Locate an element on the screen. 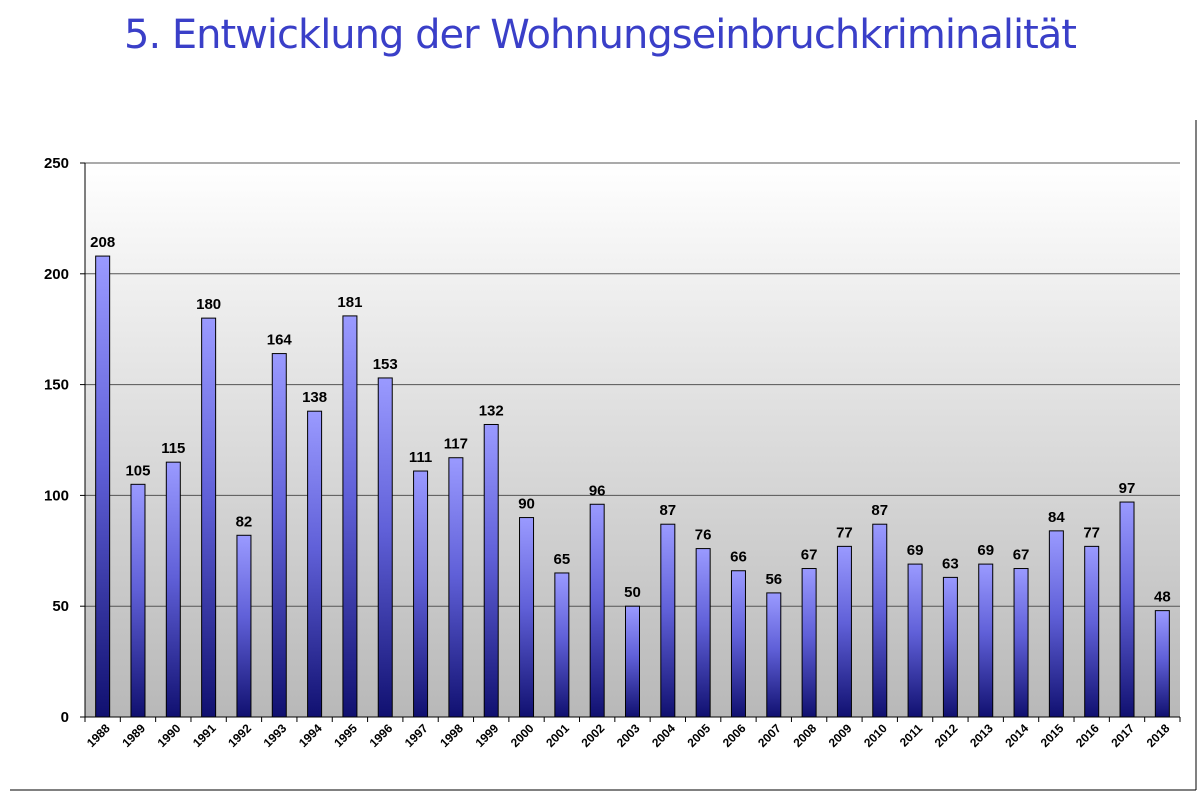 This screenshot has height=798, width=1200. y-tick-label: 100 is located at coordinates (56, 495).